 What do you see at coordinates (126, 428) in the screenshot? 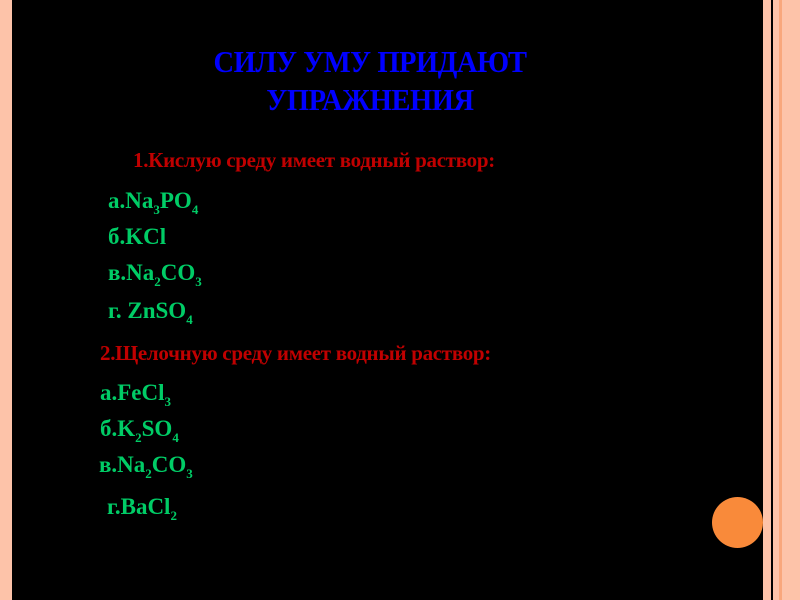
I see `formula-text: K` at bounding box center [126, 428].